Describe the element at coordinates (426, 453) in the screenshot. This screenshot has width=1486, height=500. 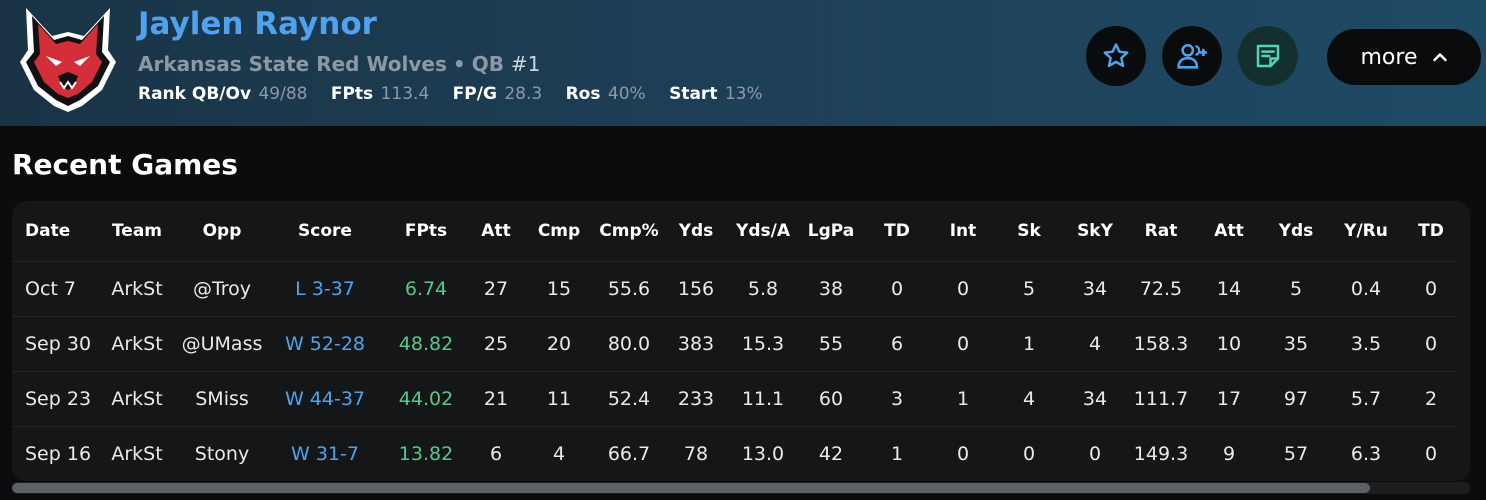
I see `table-cell: 13.82` at that location.